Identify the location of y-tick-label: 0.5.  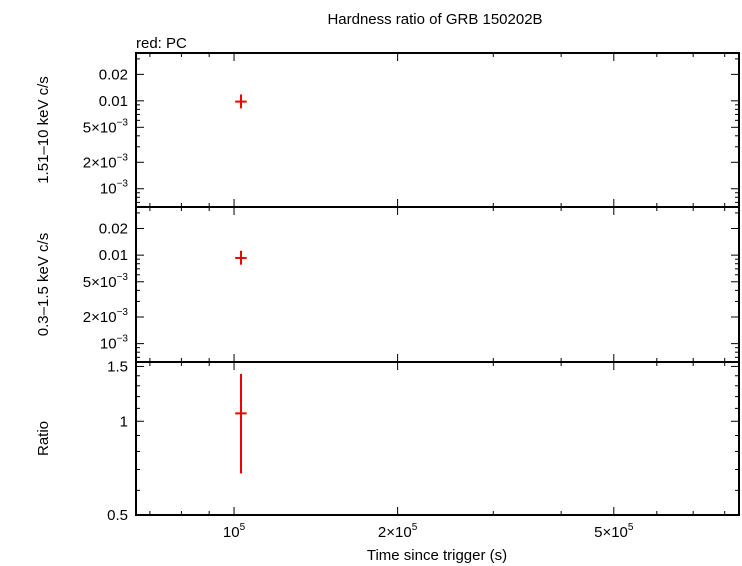
(117, 515).